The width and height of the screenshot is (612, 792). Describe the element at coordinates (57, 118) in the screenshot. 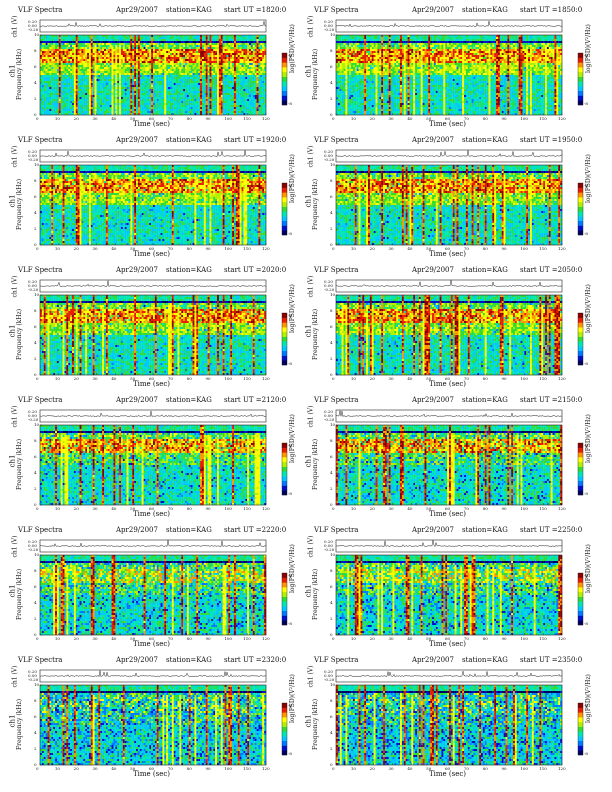

I see `x-tick-label: 10` at that location.